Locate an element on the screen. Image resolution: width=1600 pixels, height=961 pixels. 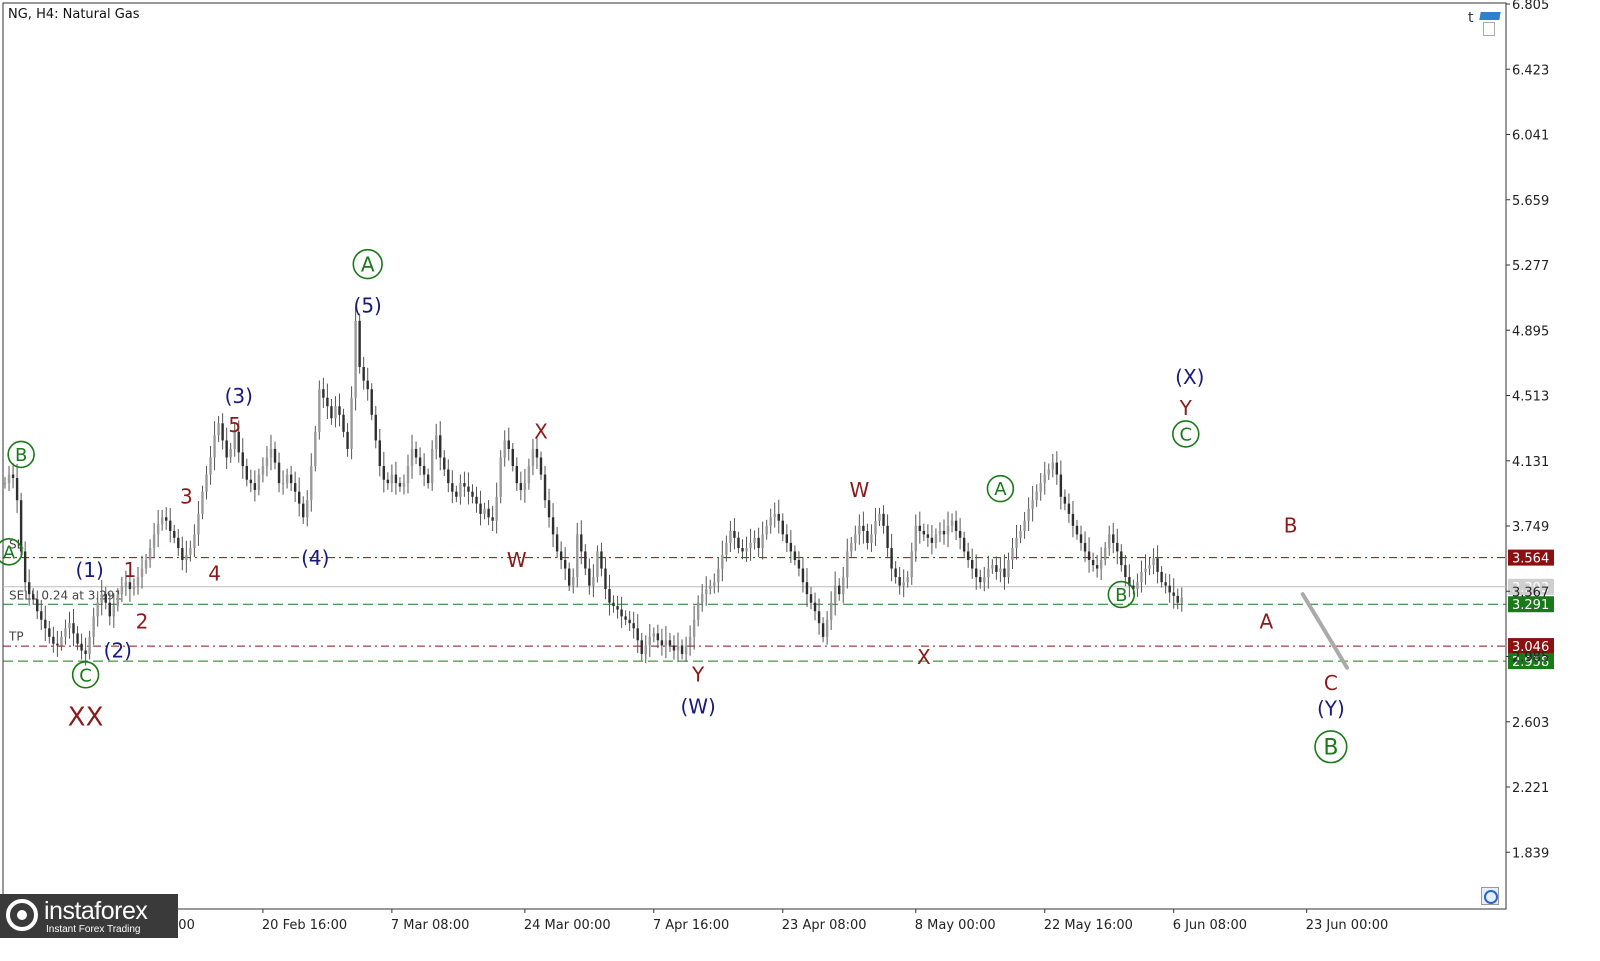
wave-label-30: B is located at coordinates (1331, 747).